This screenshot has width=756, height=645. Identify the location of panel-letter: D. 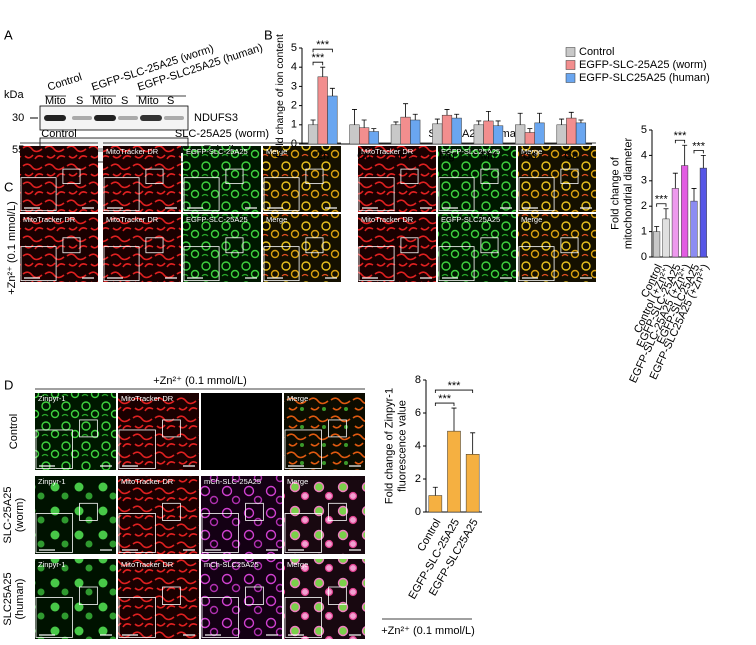
(8, 384).